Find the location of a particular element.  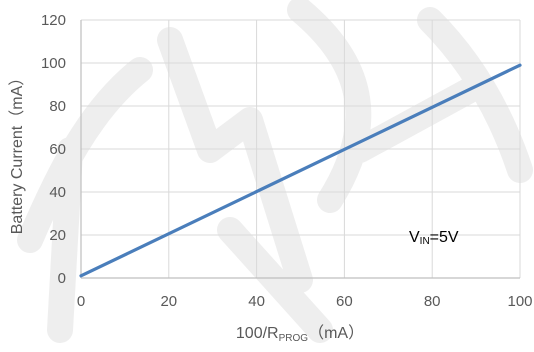

y-tick-labels: 0 20 40 60 80 100 120 is located at coordinates (53, 149).